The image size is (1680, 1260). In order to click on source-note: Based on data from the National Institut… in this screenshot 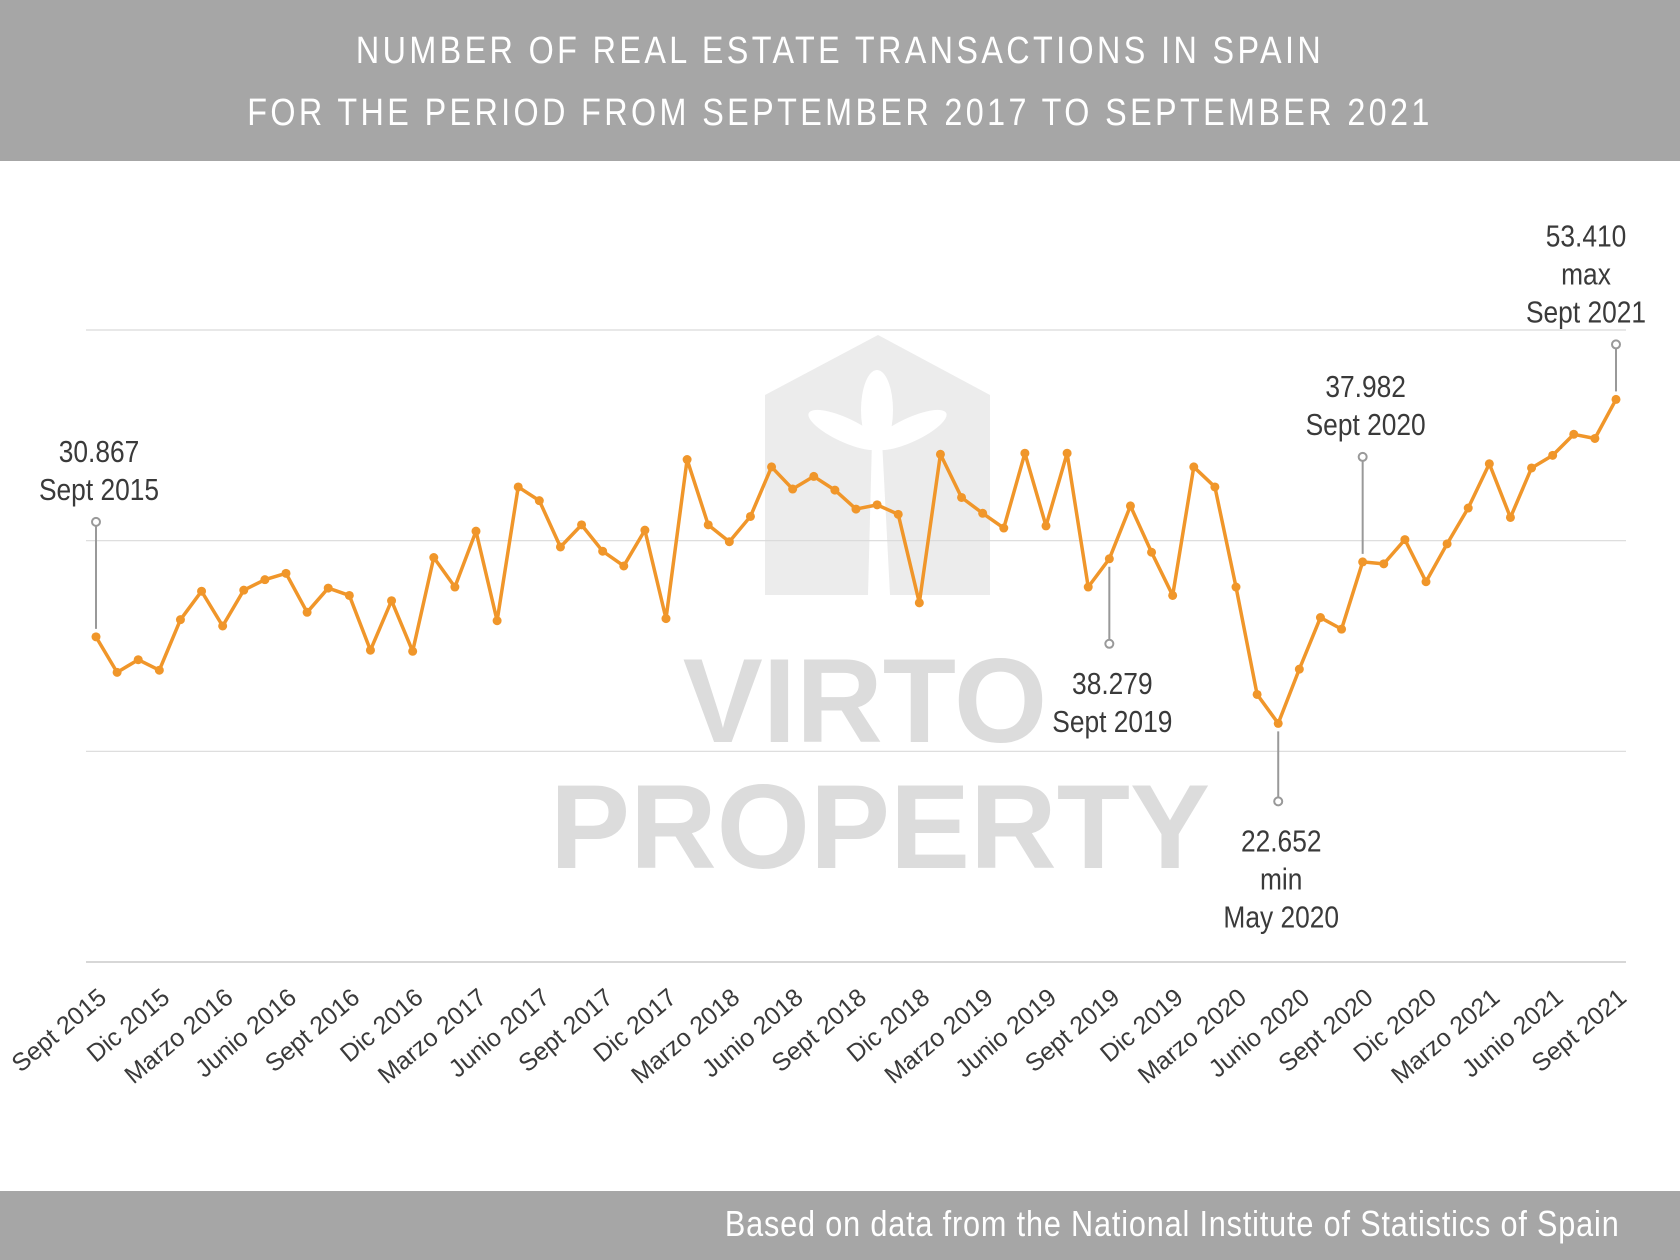, I will do `click(1172, 1223)`.